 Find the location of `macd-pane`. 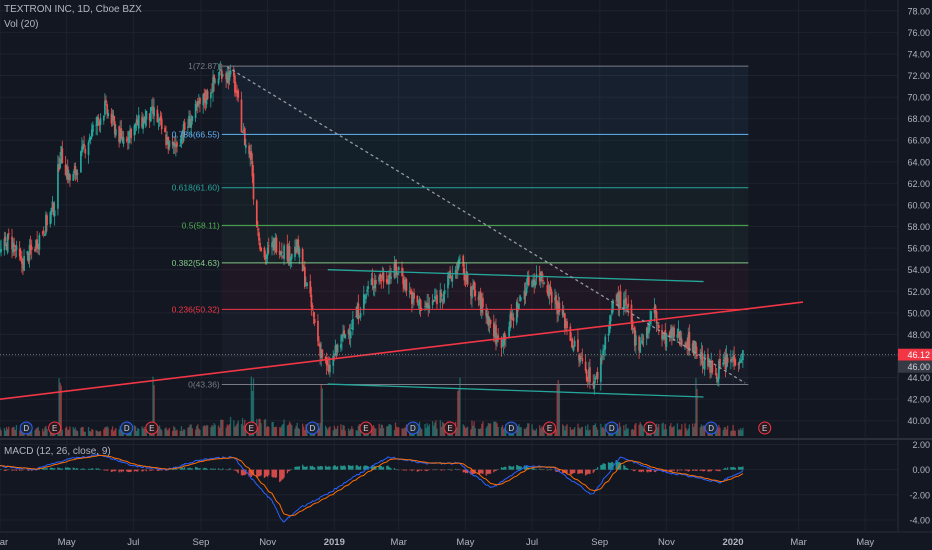

macd-pane is located at coordinates (372, 488).